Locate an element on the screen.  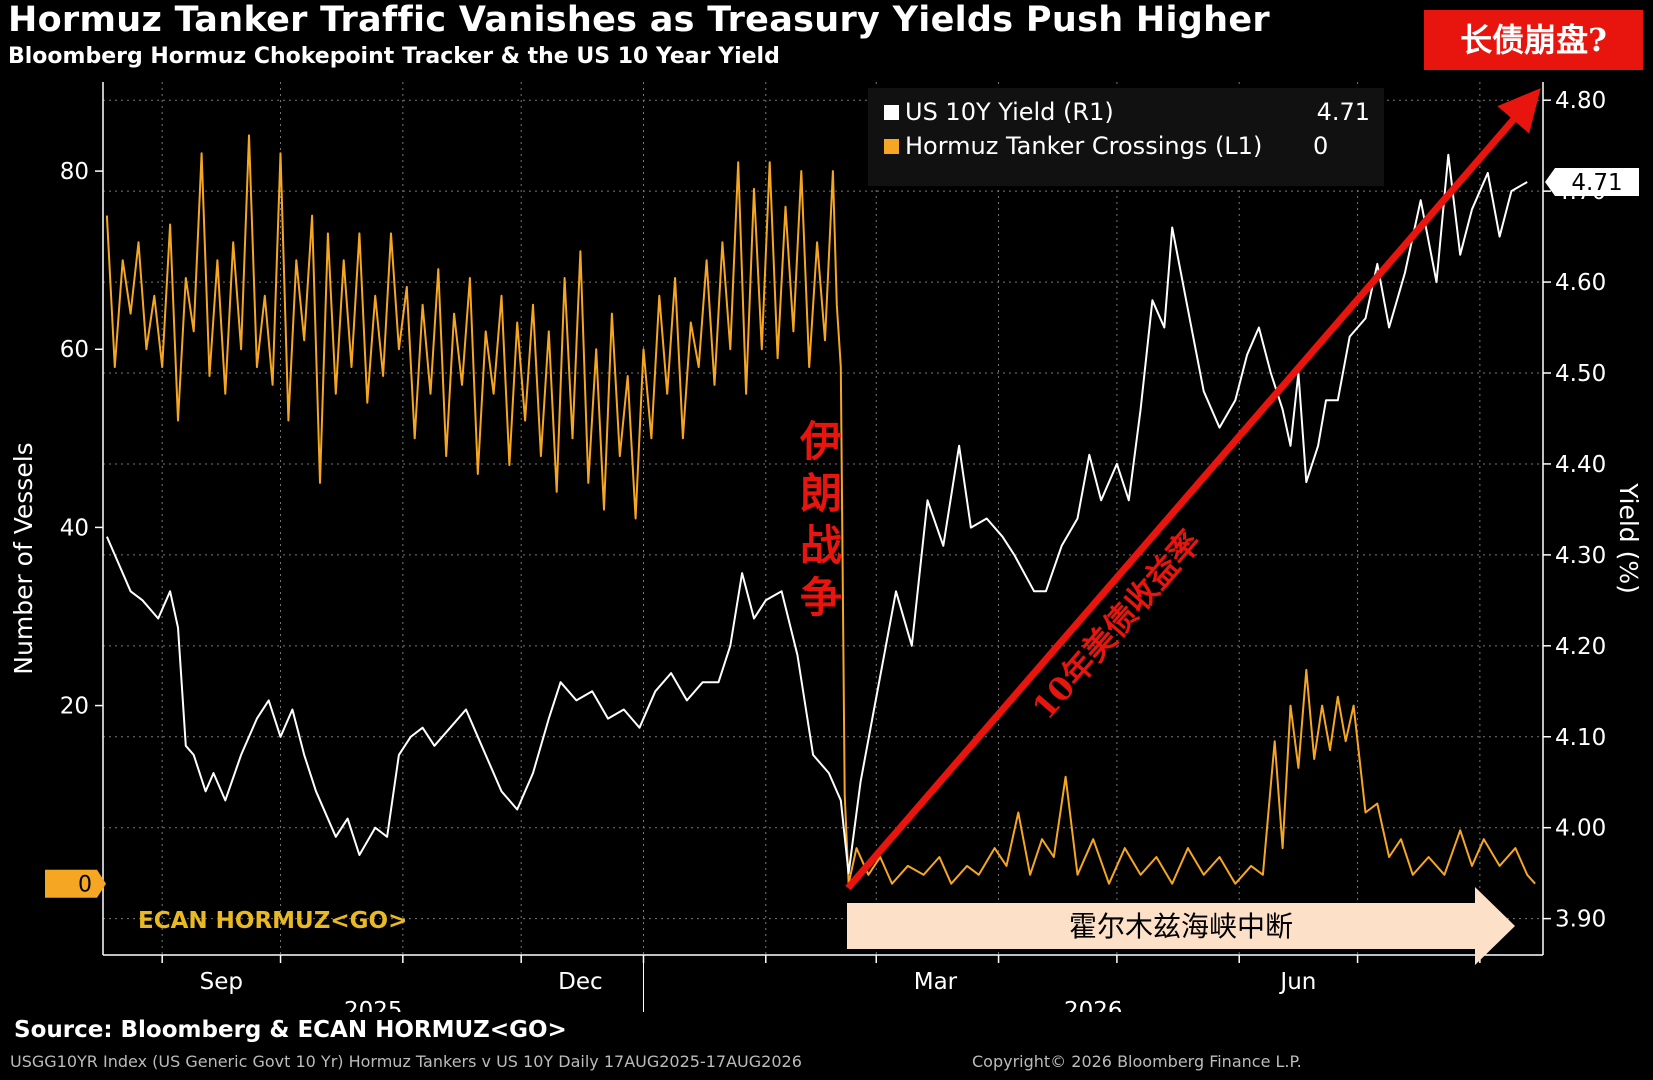
left-axis-title: Number of Vessels is located at coordinates (23, 558).